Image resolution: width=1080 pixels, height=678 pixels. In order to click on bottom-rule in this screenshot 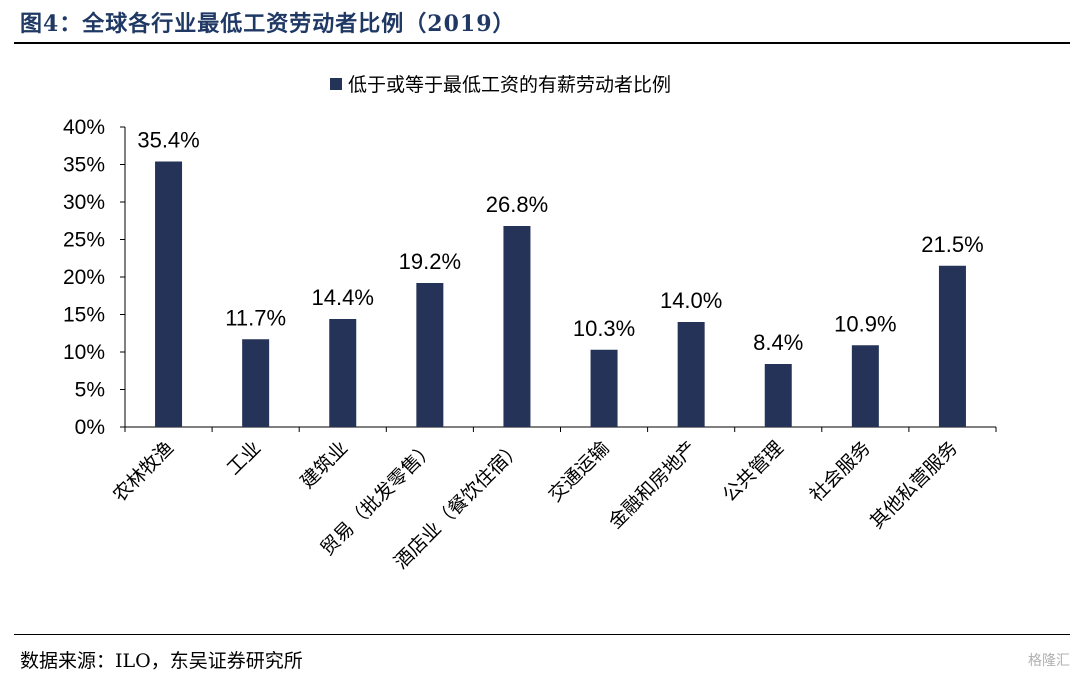, I will do `click(542, 634)`.